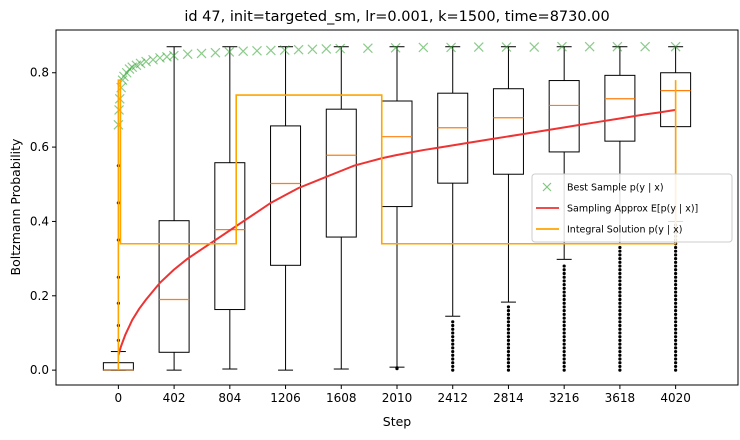  What do you see at coordinates (403, 395) in the screenshot?
I see `x-axis: 0 402 804 1206 1608 2010 2412 2814 3216 3618 4020` at bounding box center [403, 395].